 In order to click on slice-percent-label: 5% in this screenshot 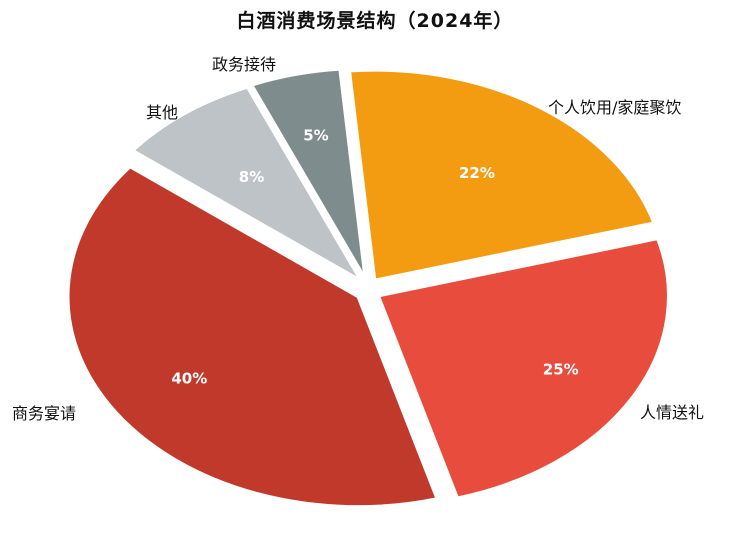, I will do `click(315, 136)`.